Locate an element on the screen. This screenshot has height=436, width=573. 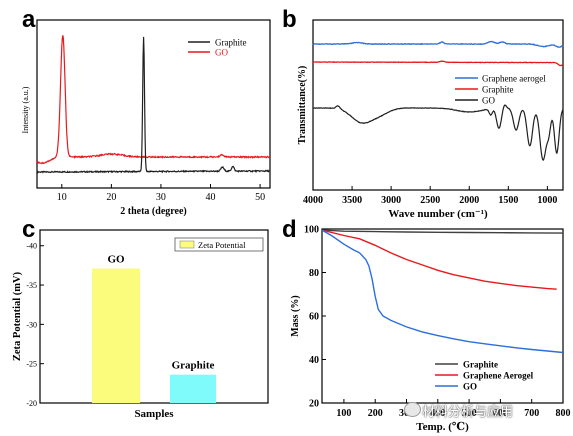
x-tick-label-4000: 4000 is located at coordinates (313, 200).